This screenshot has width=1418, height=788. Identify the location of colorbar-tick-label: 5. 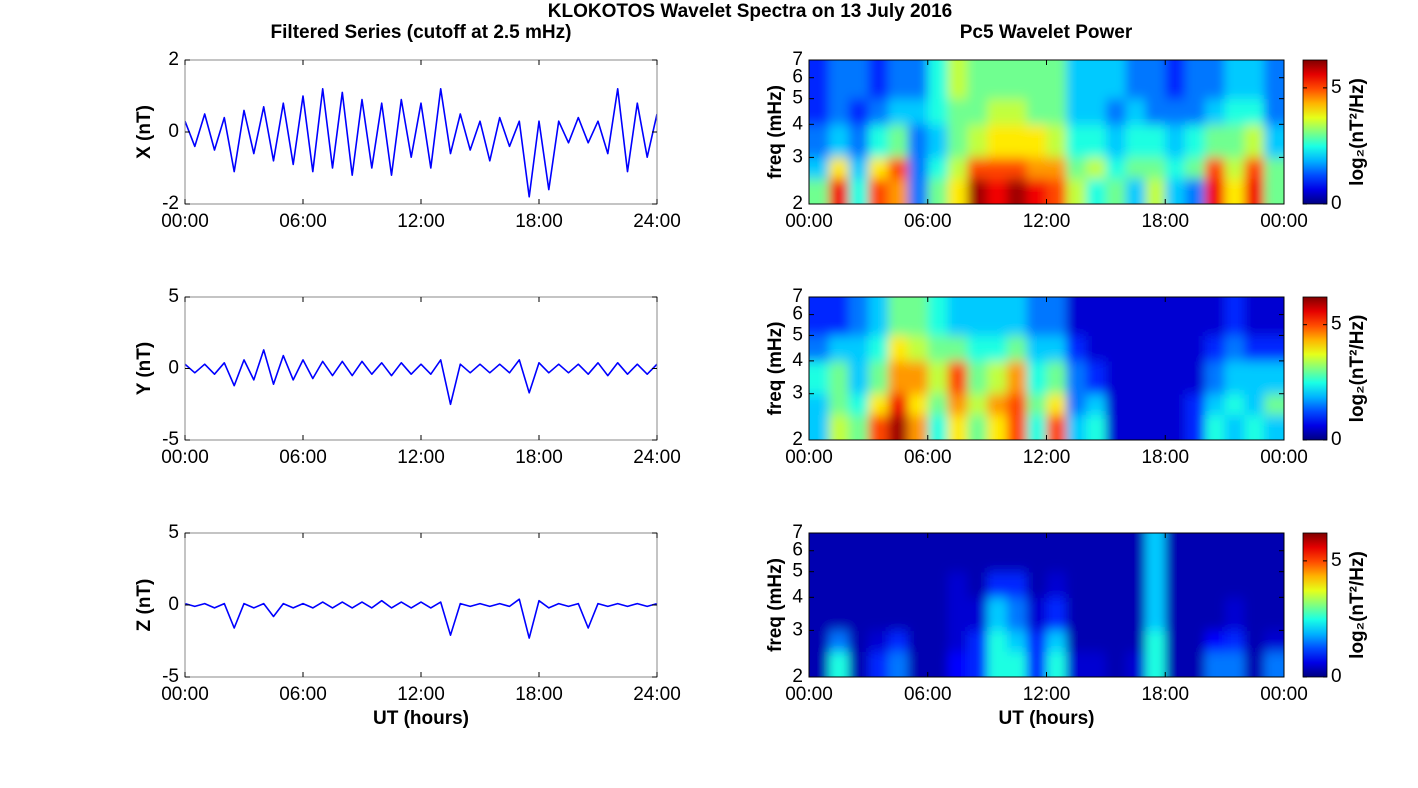
(1336, 560).